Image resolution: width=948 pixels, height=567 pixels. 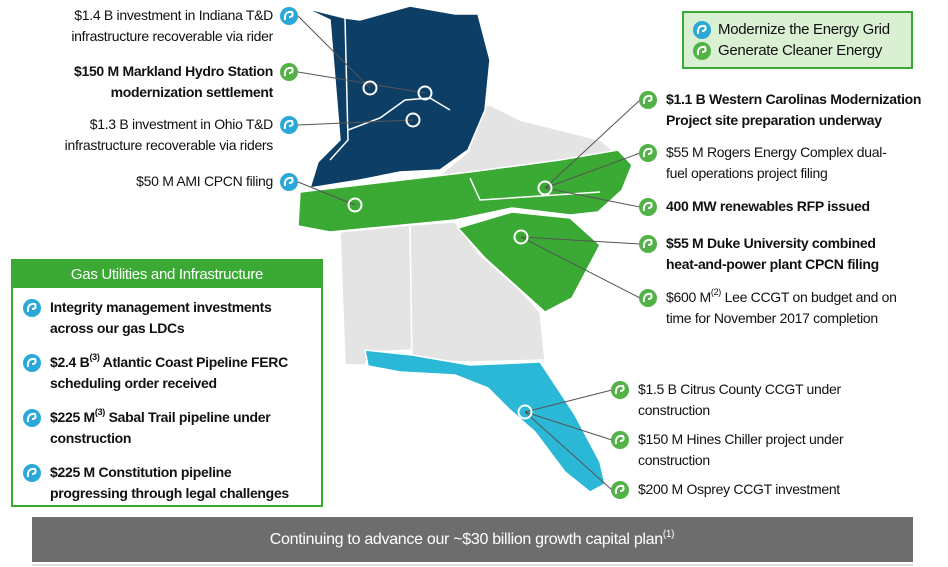 I want to click on callout-text: $225 M Constitution pipeline, so click(x=141, y=472).